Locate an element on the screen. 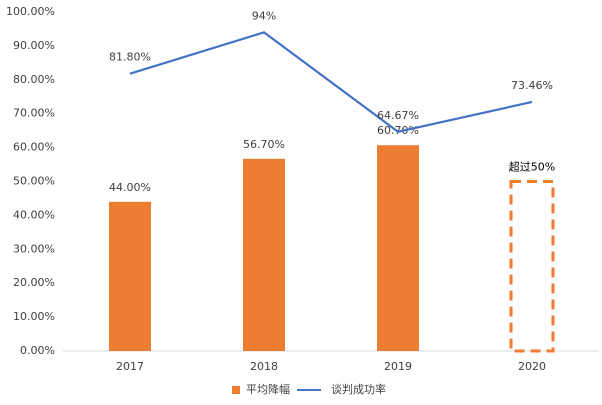 The height and width of the screenshot is (405, 602). y-tick-label: 60.00% is located at coordinates (34, 147).